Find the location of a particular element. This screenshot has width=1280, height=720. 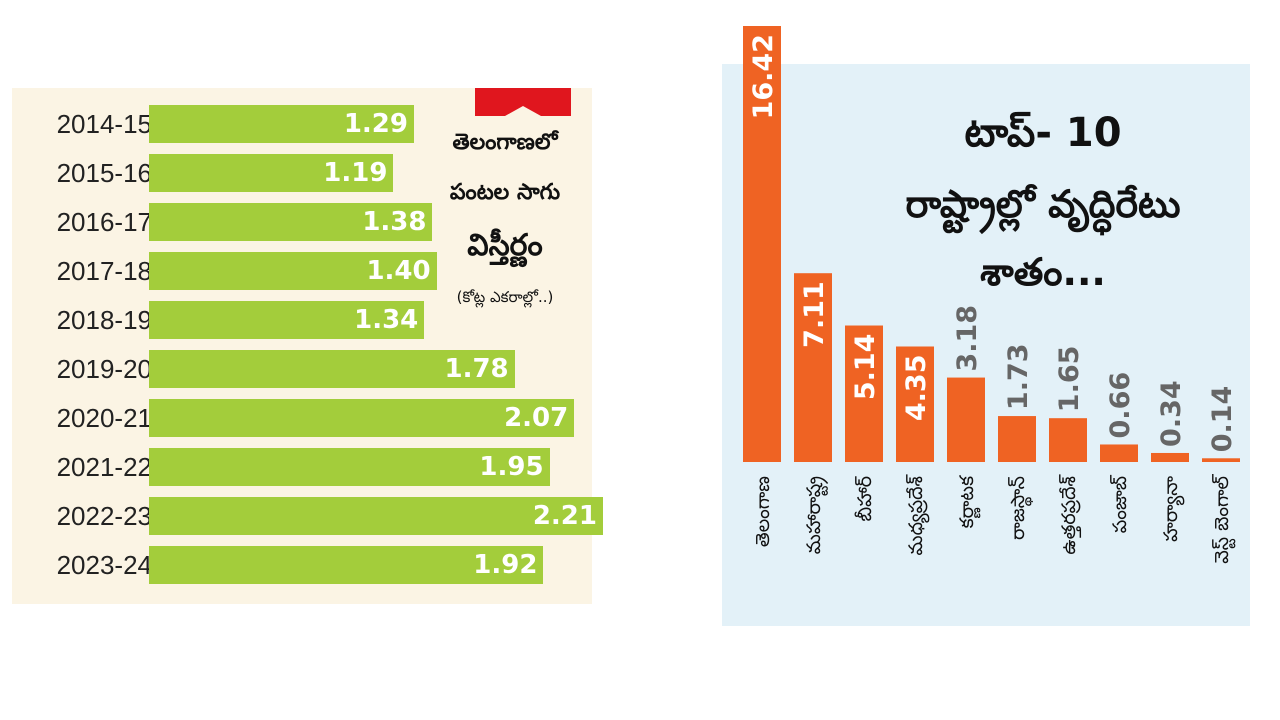

year-label: 2015-16 is located at coordinates (104, 173).